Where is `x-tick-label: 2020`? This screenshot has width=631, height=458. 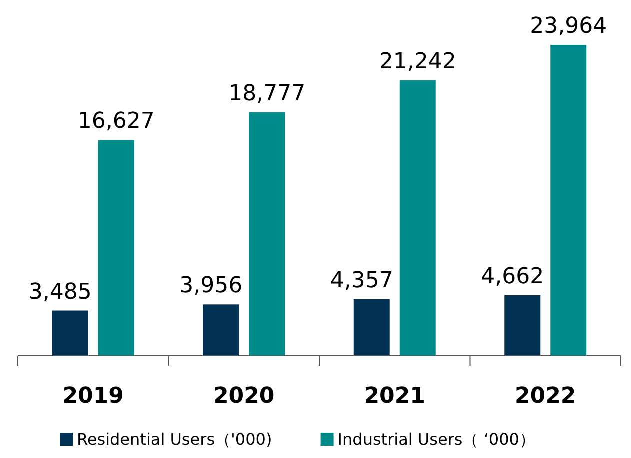 x-tick-label: 2020 is located at coordinates (244, 396).